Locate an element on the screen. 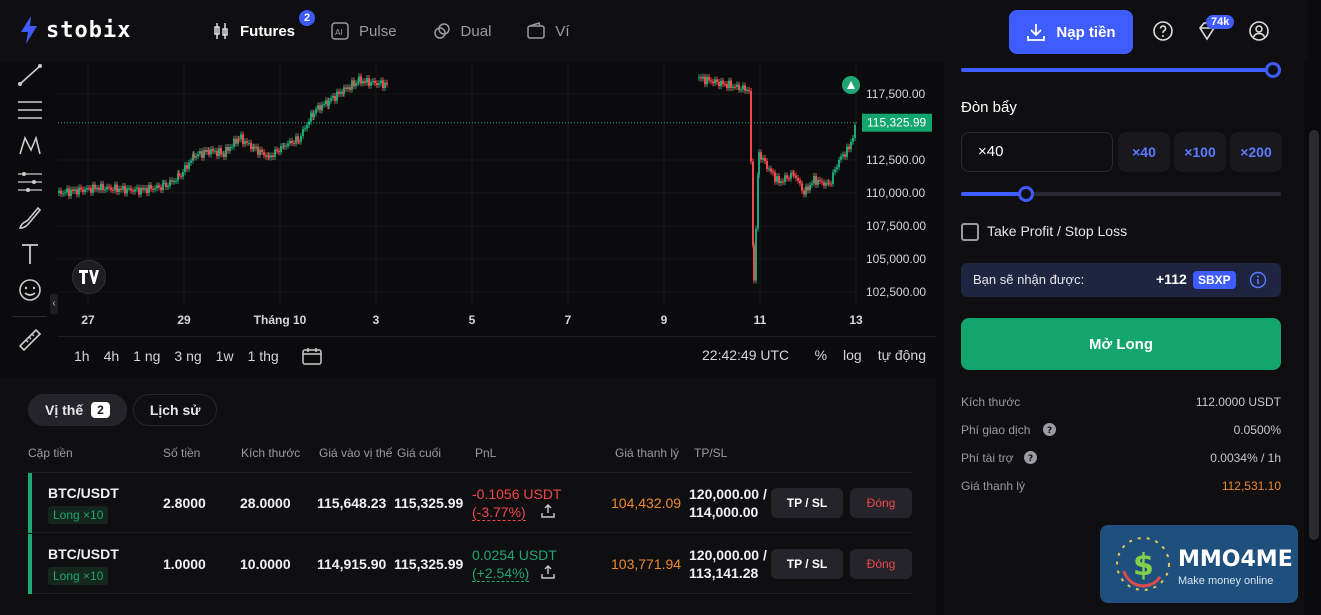  auto-scale-toggle: tự động is located at coordinates (901, 355).